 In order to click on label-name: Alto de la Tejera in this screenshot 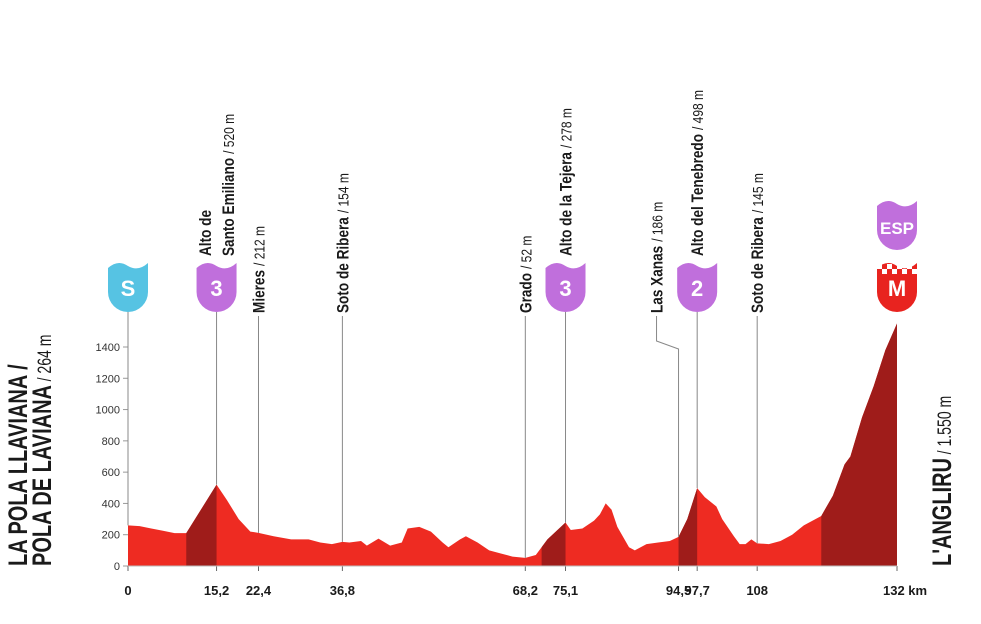, I will do `click(566, 204)`.